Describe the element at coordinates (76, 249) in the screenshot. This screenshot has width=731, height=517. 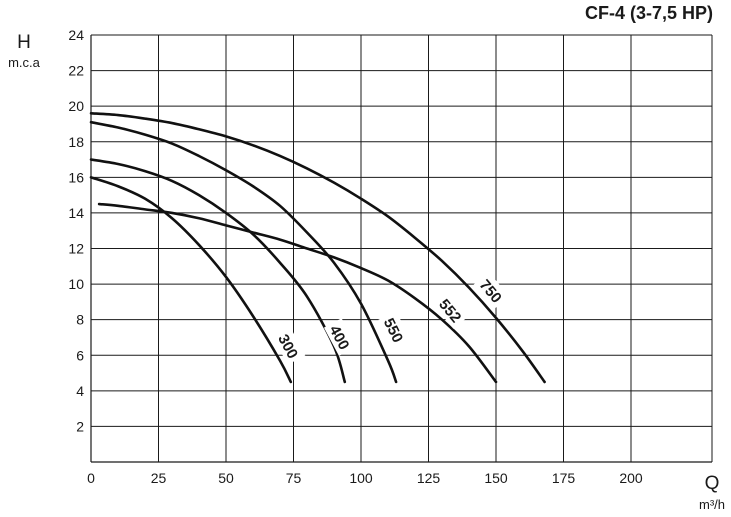
I see `y-tick-label: 12` at that location.